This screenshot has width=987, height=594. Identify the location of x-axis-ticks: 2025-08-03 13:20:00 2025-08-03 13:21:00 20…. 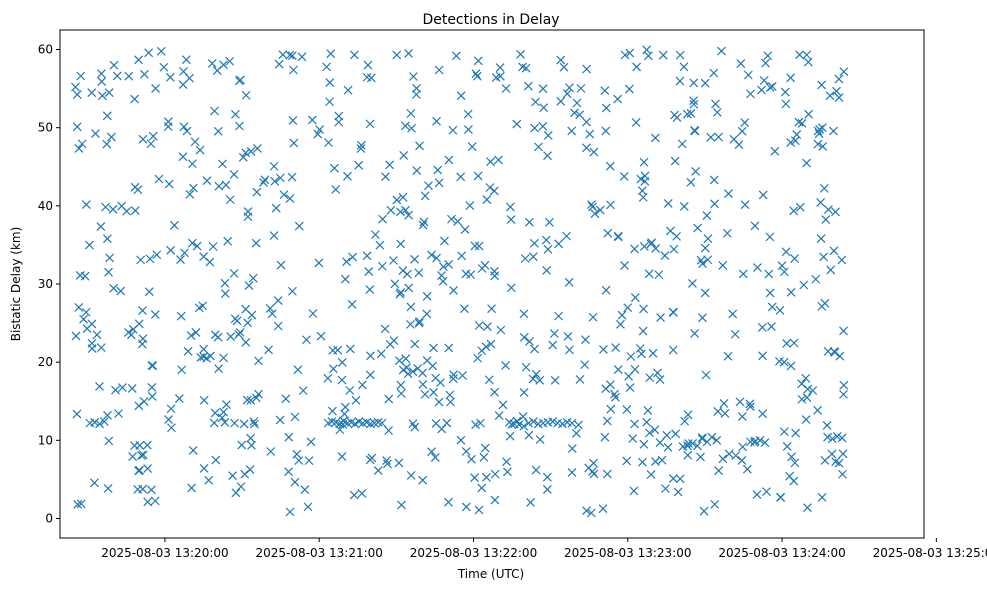
(544, 549).